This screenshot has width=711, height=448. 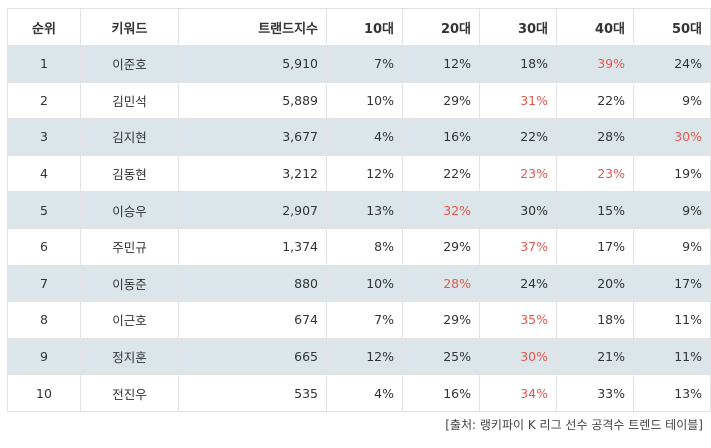 I want to click on age-share-cell: 35%, so click(x=518, y=320).